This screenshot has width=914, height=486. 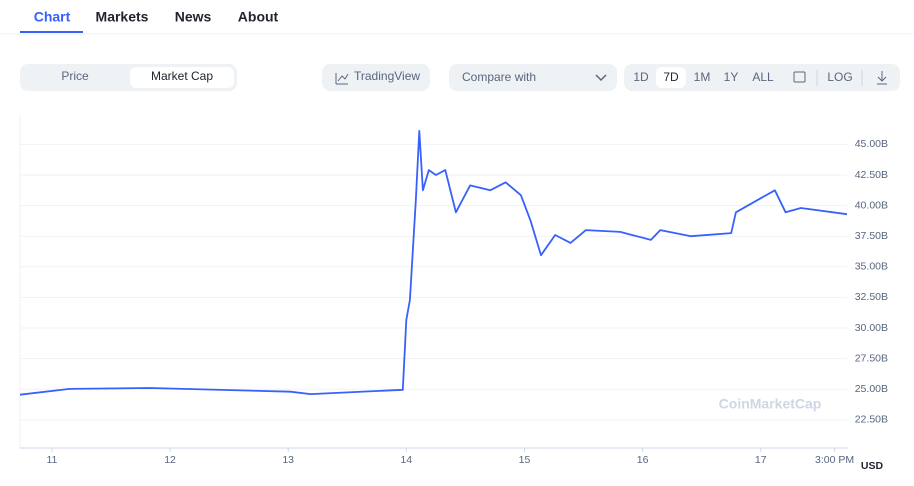 What do you see at coordinates (258, 17) in the screenshot?
I see `tab: About` at bounding box center [258, 17].